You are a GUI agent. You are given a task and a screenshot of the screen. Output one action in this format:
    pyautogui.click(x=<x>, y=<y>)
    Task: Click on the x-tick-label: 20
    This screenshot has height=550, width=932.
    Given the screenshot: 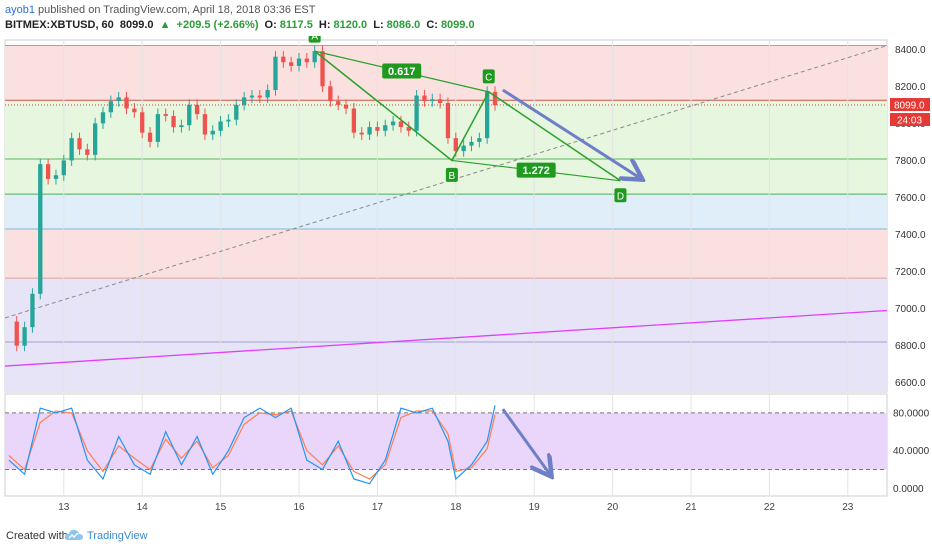 What is the action you would take?
    pyautogui.click(x=613, y=507)
    